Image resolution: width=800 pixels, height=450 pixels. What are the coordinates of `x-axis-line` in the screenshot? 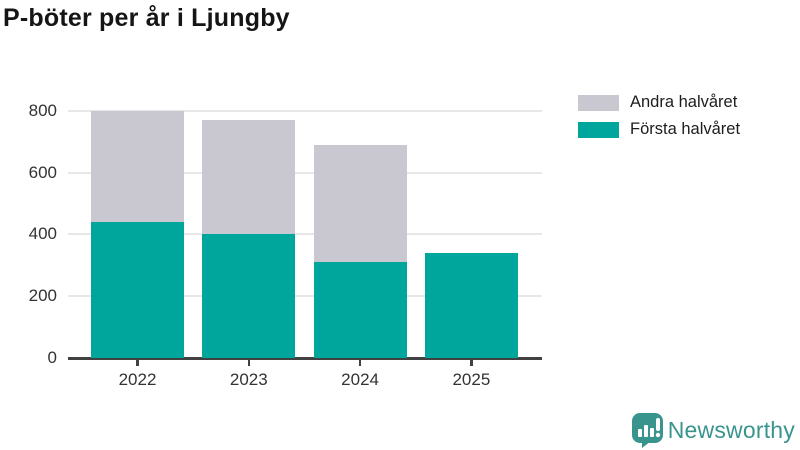 It's located at (305, 358).